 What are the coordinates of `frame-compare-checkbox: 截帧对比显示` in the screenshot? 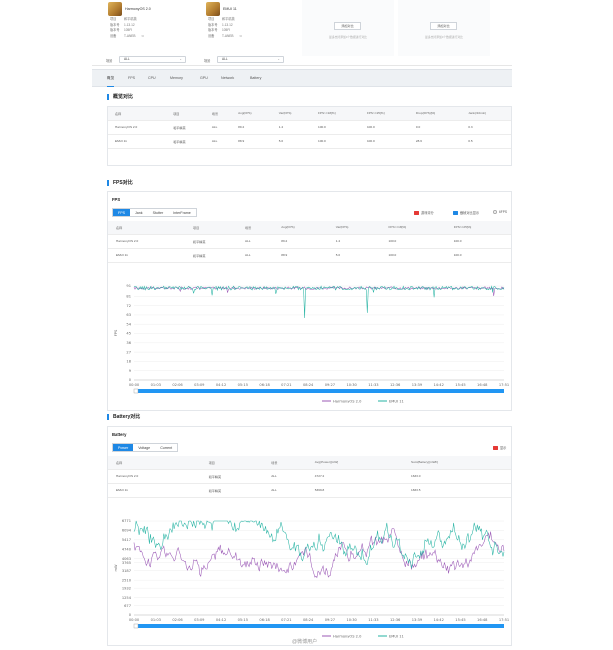 It's located at (466, 212).